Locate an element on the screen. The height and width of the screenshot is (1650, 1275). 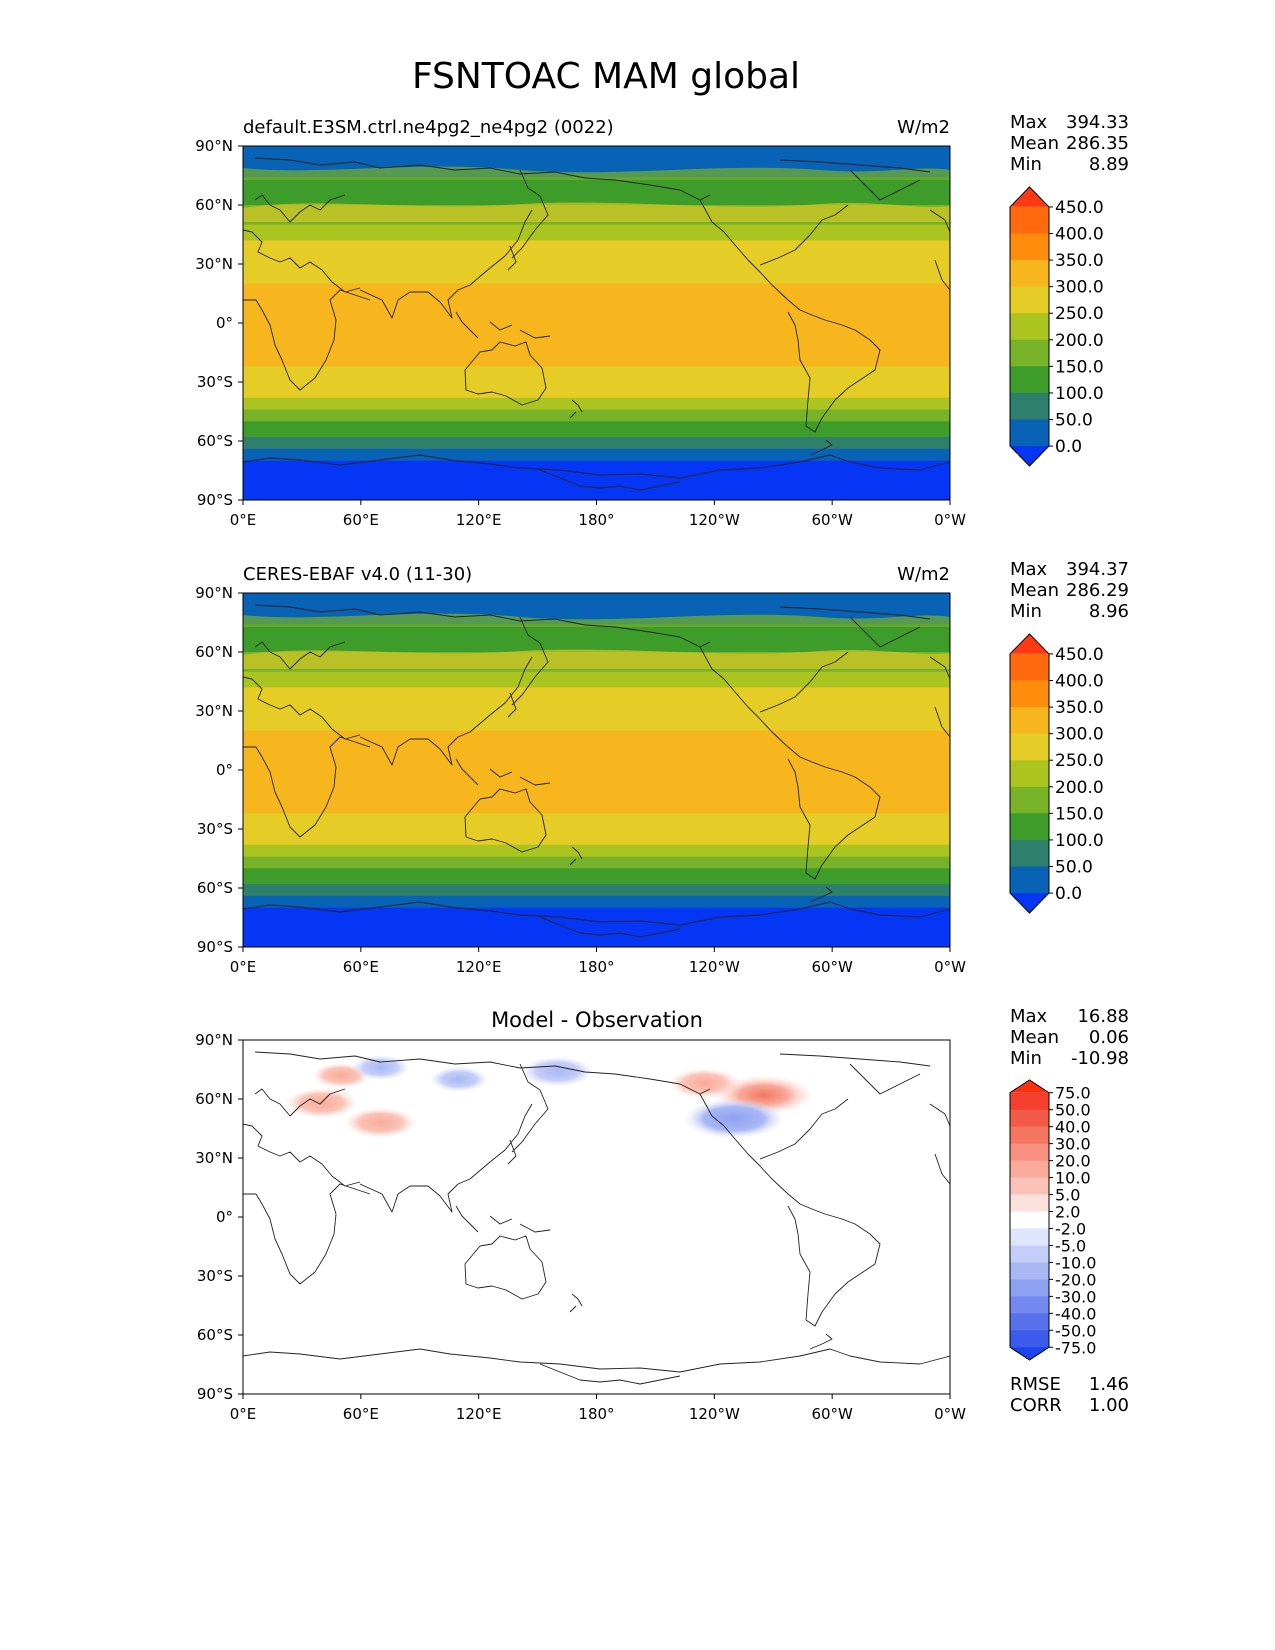
colorbar-tick-label: -2.0 is located at coordinates (1070, 1228).